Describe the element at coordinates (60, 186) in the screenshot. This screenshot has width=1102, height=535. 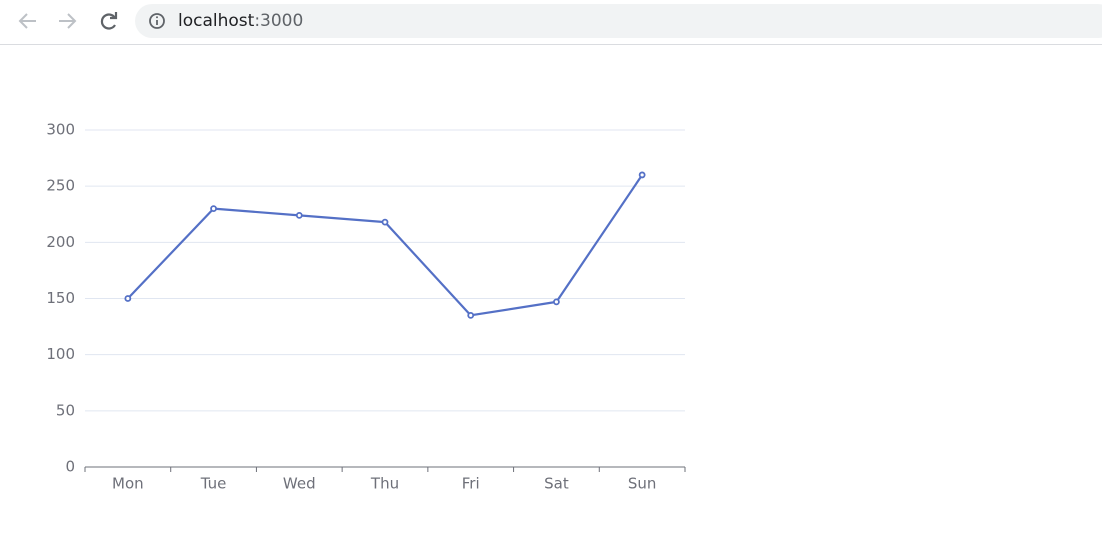
I see `y-tick-label: 250` at that location.